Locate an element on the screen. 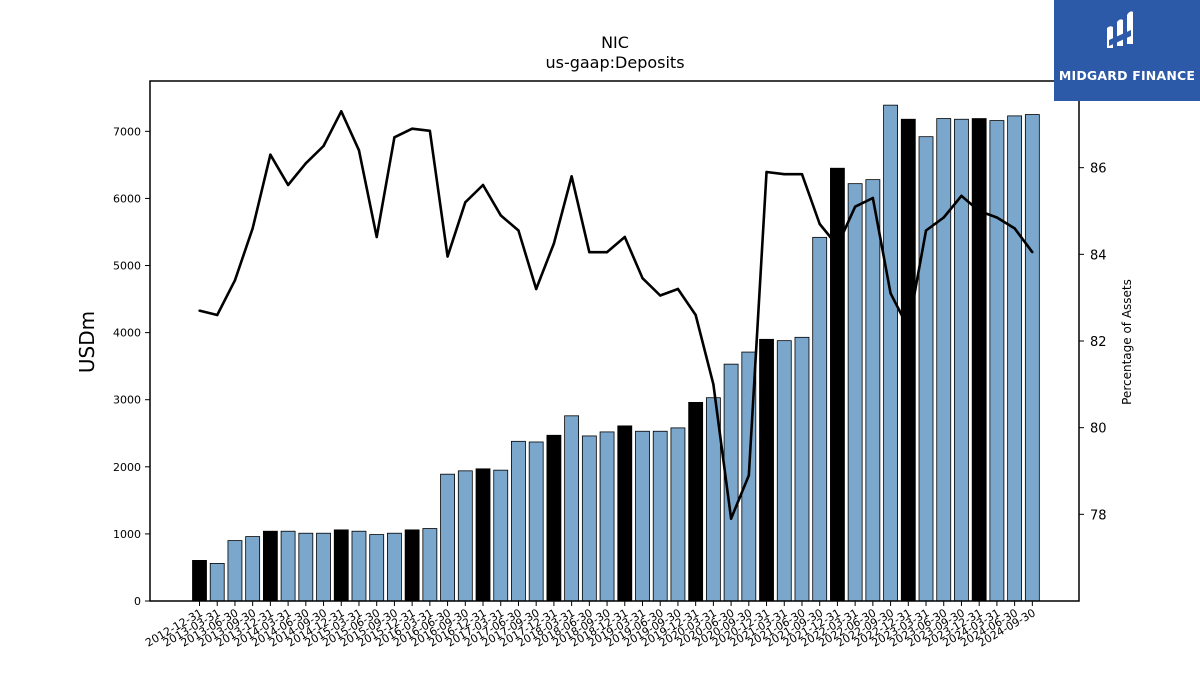 The height and width of the screenshot is (675, 1200). y-tick-label: 7000 is located at coordinates (127, 131).